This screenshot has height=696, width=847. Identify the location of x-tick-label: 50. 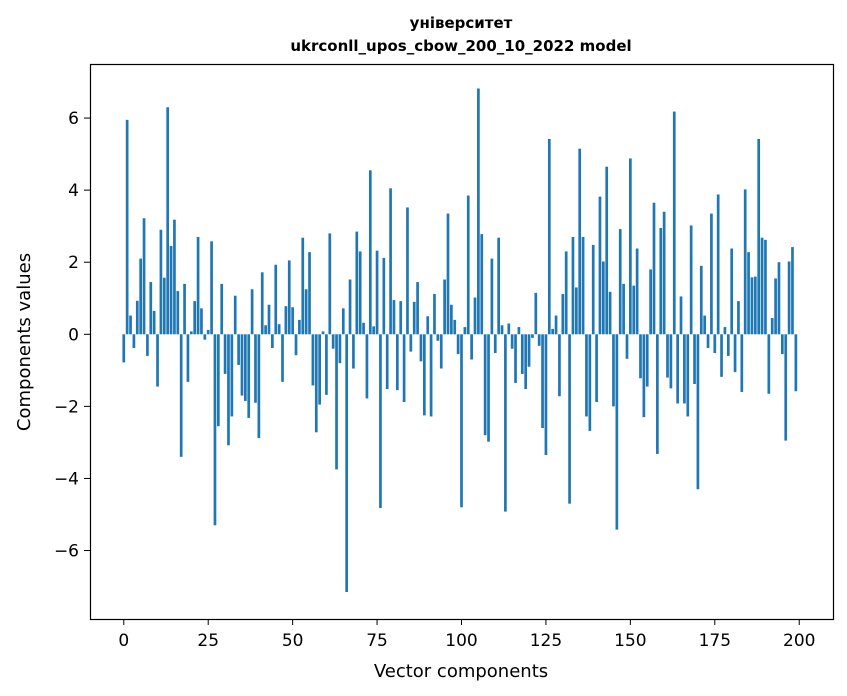
(293, 641).